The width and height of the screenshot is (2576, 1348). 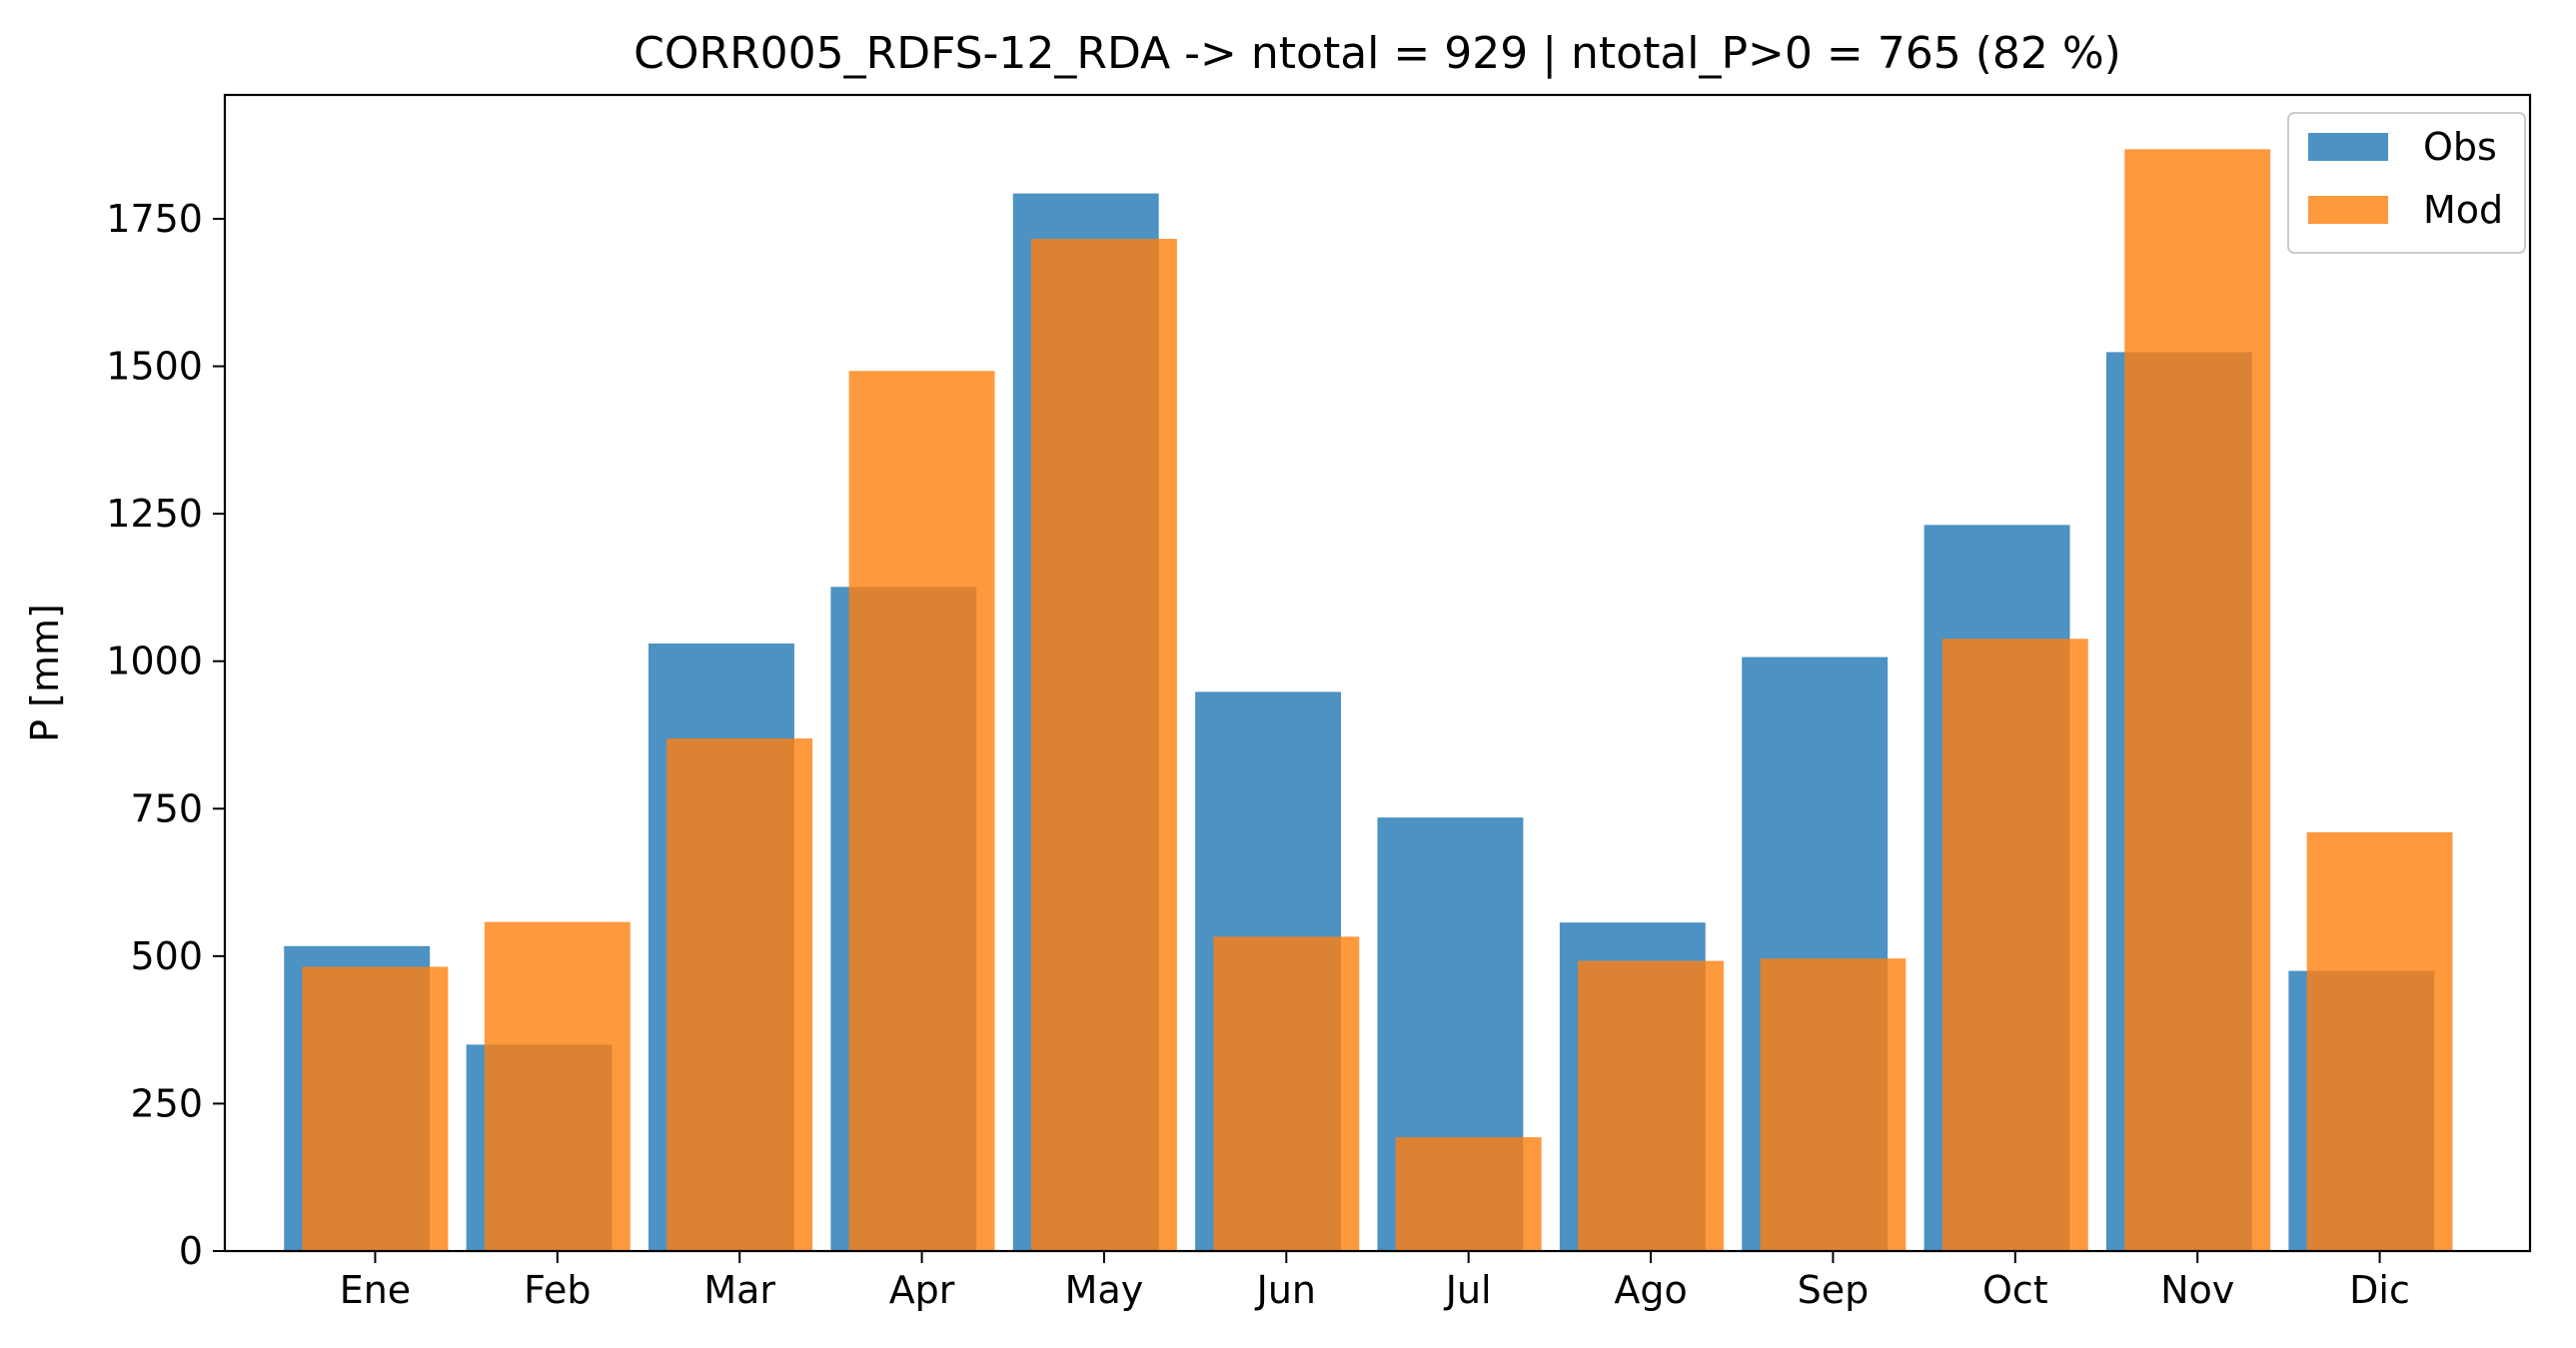 What do you see at coordinates (154, 219) in the screenshot?
I see `y-tick-label: 1750` at bounding box center [154, 219].